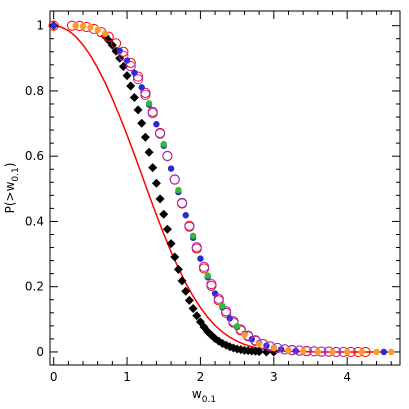  Describe the element at coordinates (127, 377) in the screenshot. I see `x-tick-label: 1` at that location.